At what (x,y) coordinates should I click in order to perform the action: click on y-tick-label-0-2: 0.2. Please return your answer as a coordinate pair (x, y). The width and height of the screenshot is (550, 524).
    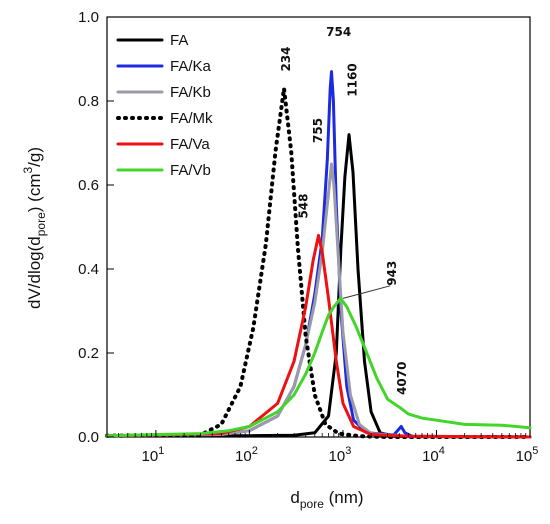
    Looking at the image, I should click on (88, 353).